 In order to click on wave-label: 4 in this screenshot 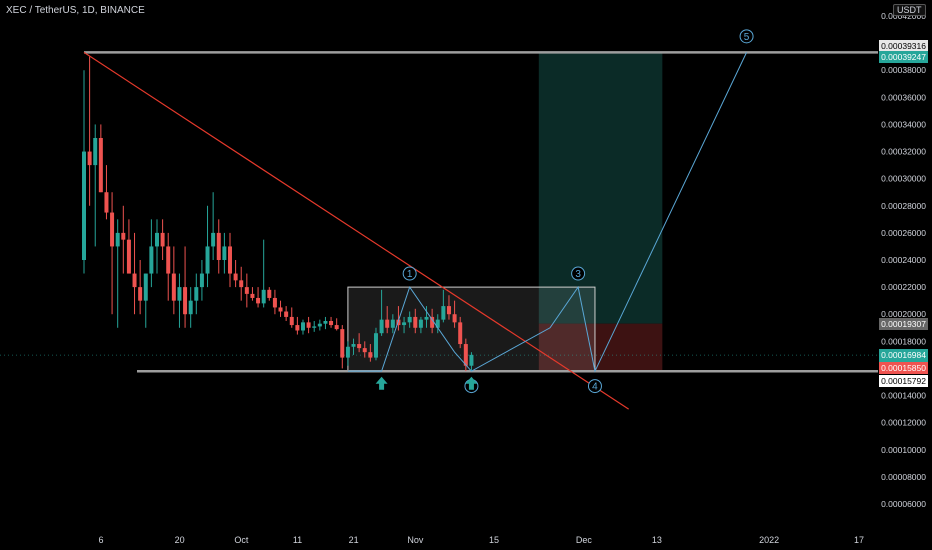, I will do `click(595, 387)`.